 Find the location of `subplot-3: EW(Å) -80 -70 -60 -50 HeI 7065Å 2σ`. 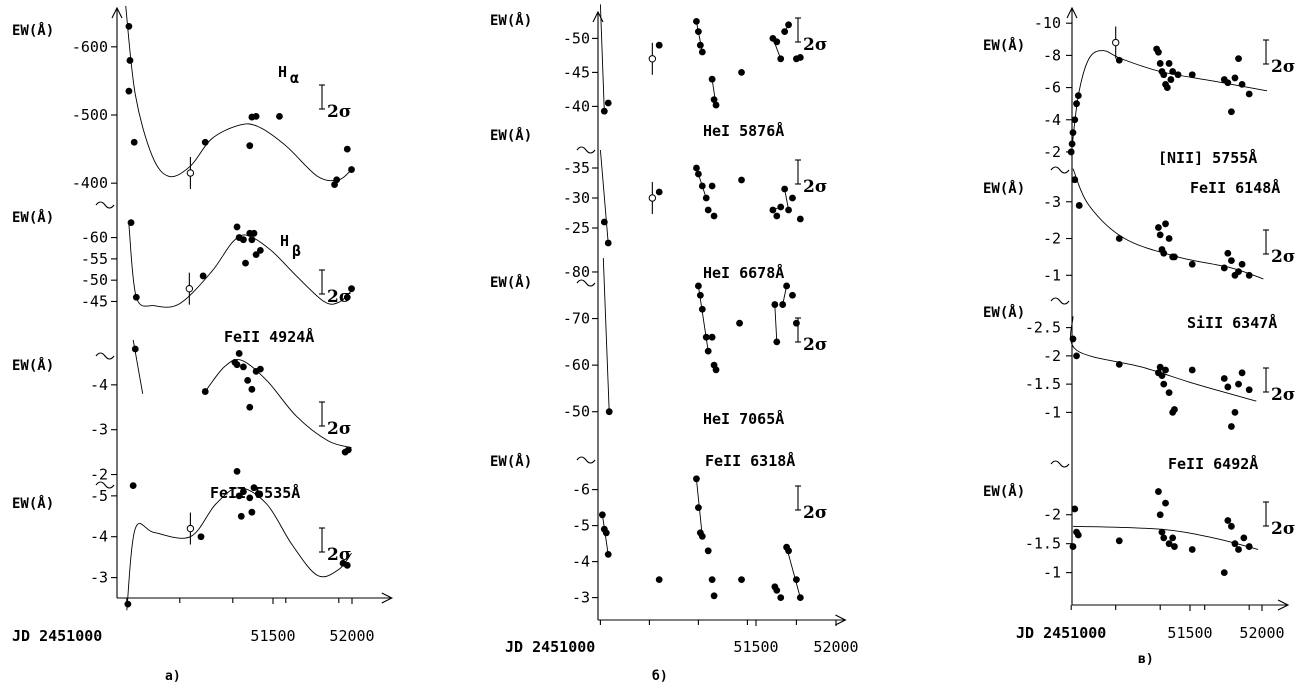

subplot-3: EW(Å) -80 -70 -60 -50 HeI 7065Å 2σ is located at coordinates (658, 342).